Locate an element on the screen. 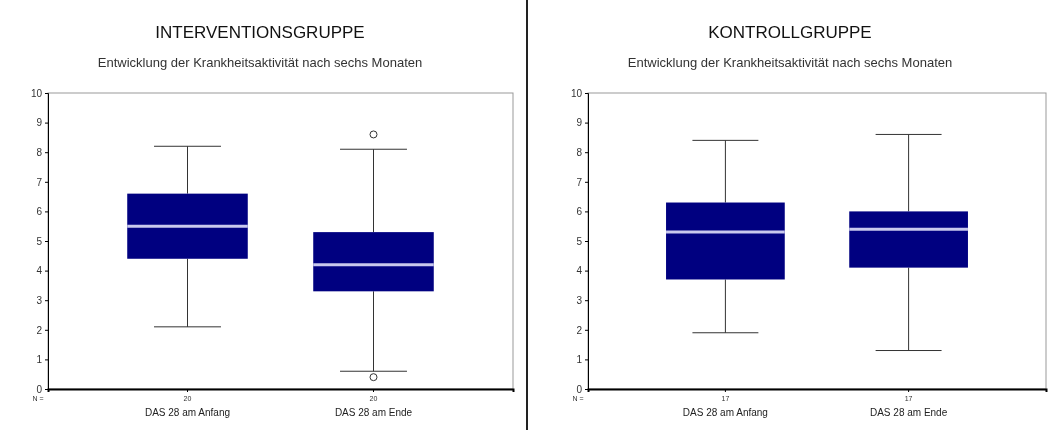 Image resolution: width=1050 pixels, height=430 pixels. chart-title: INTERVENTIONSGRUPPE is located at coordinates (260, 32).